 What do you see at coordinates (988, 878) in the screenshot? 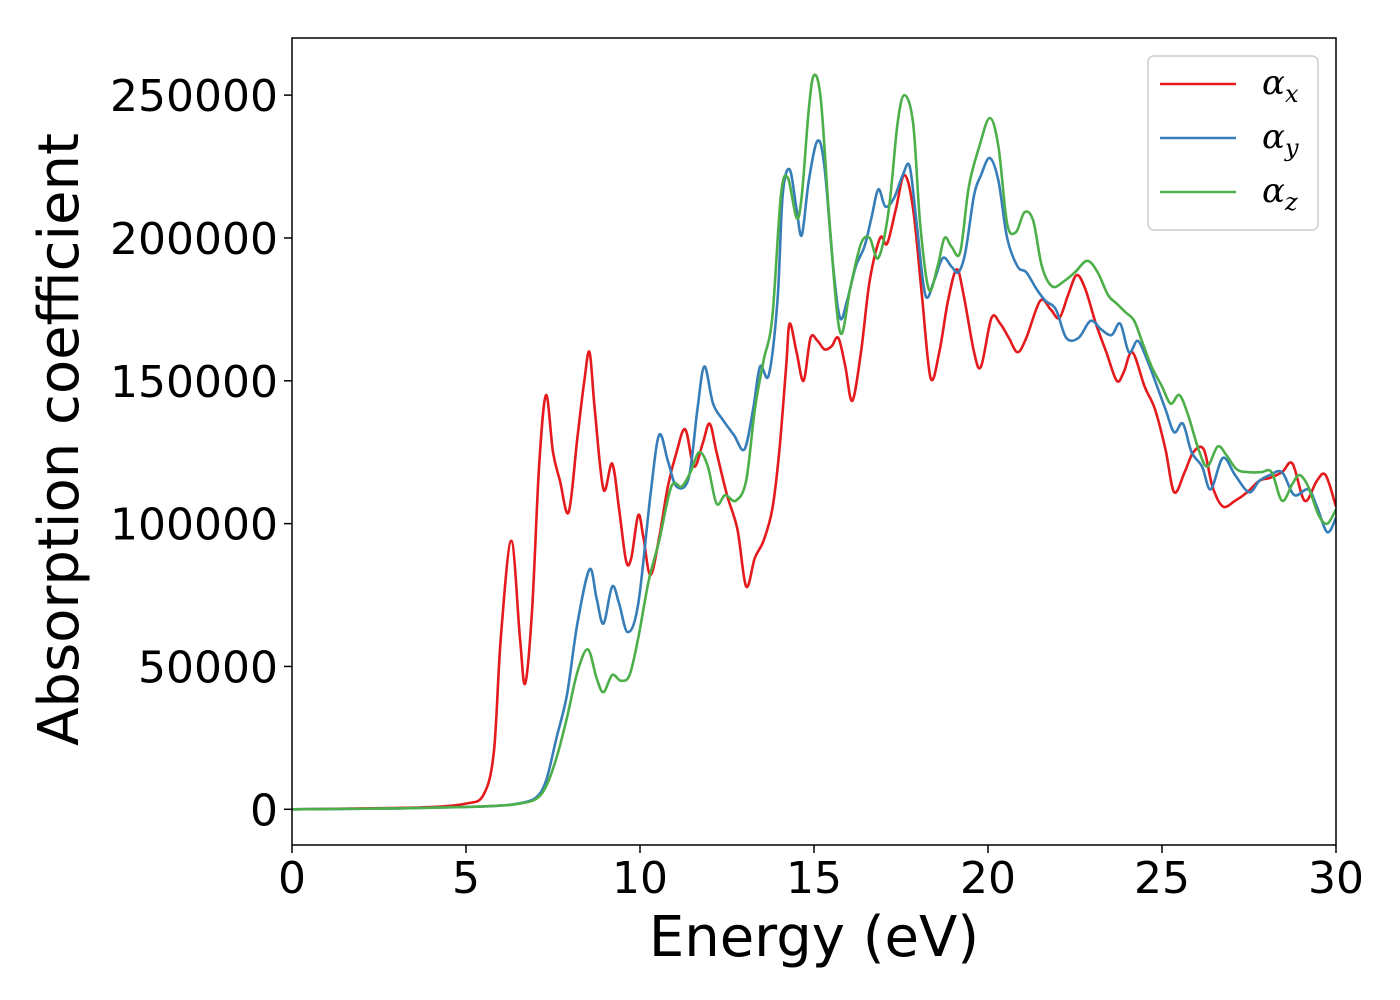
I see `x-tick-label: 20` at bounding box center [988, 878].